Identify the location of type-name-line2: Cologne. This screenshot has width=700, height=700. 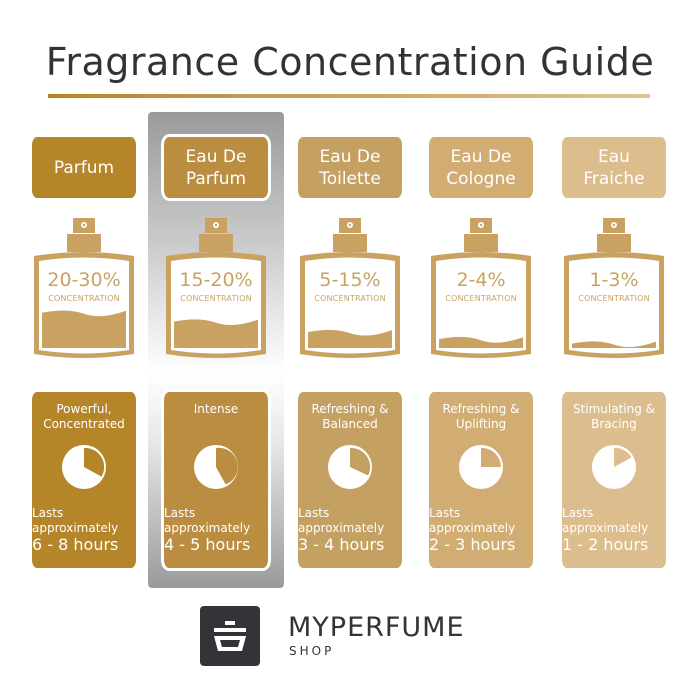
(481, 178).